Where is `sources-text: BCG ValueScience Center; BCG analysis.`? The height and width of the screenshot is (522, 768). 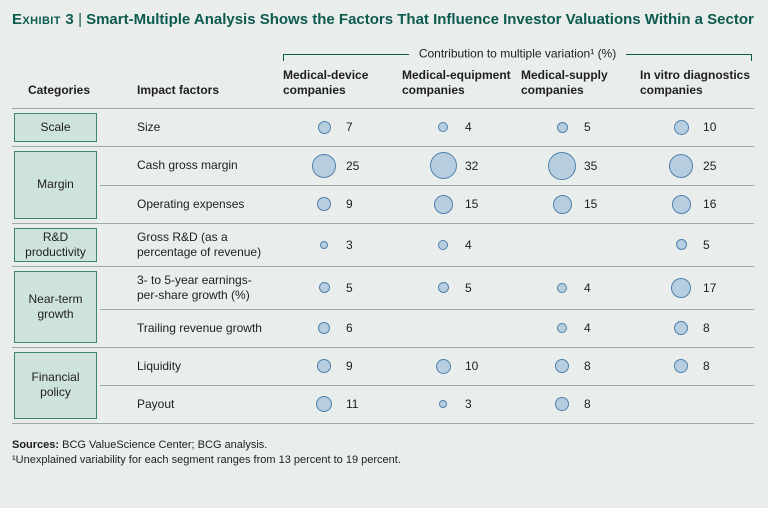
sources-text: BCG ValueScience Center; BCG analysis. is located at coordinates (163, 444).